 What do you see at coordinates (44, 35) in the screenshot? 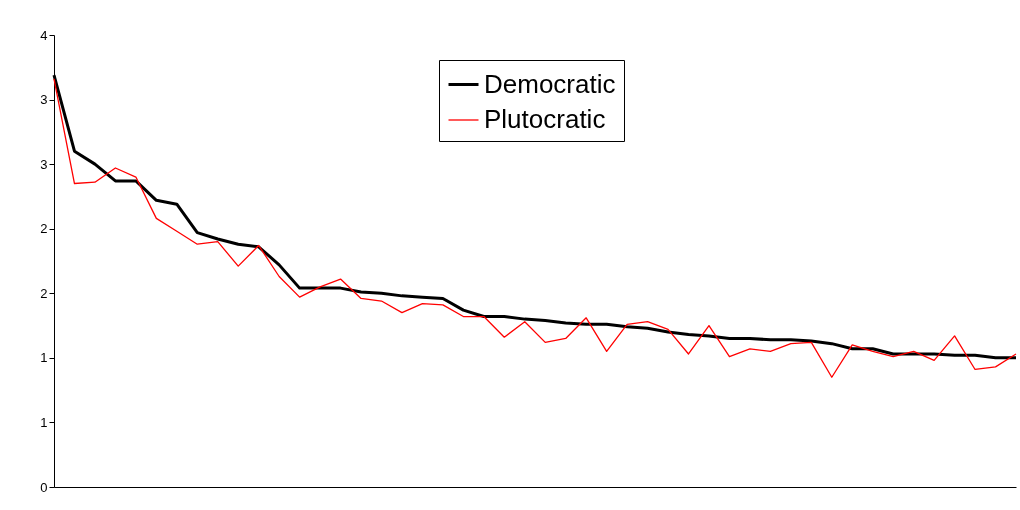
I see `y-tick-label: 4` at bounding box center [44, 35].